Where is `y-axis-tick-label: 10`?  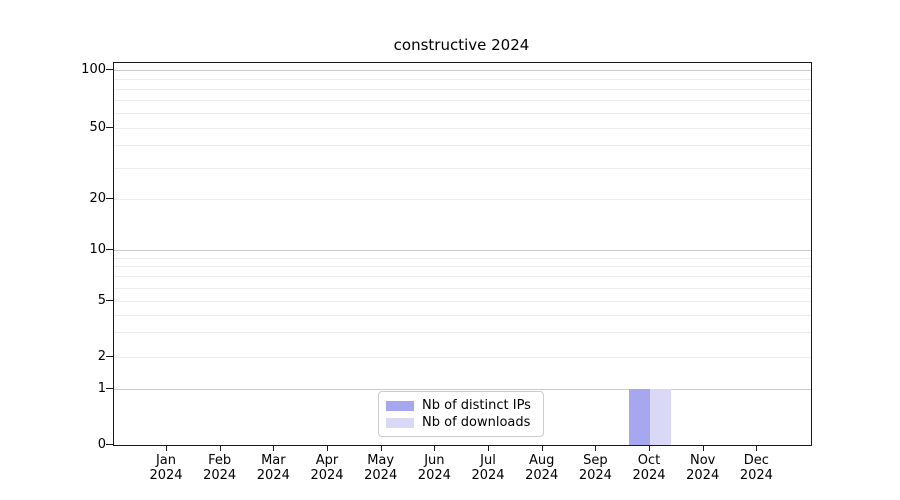
y-axis-tick-label: 10 is located at coordinates (97, 249).